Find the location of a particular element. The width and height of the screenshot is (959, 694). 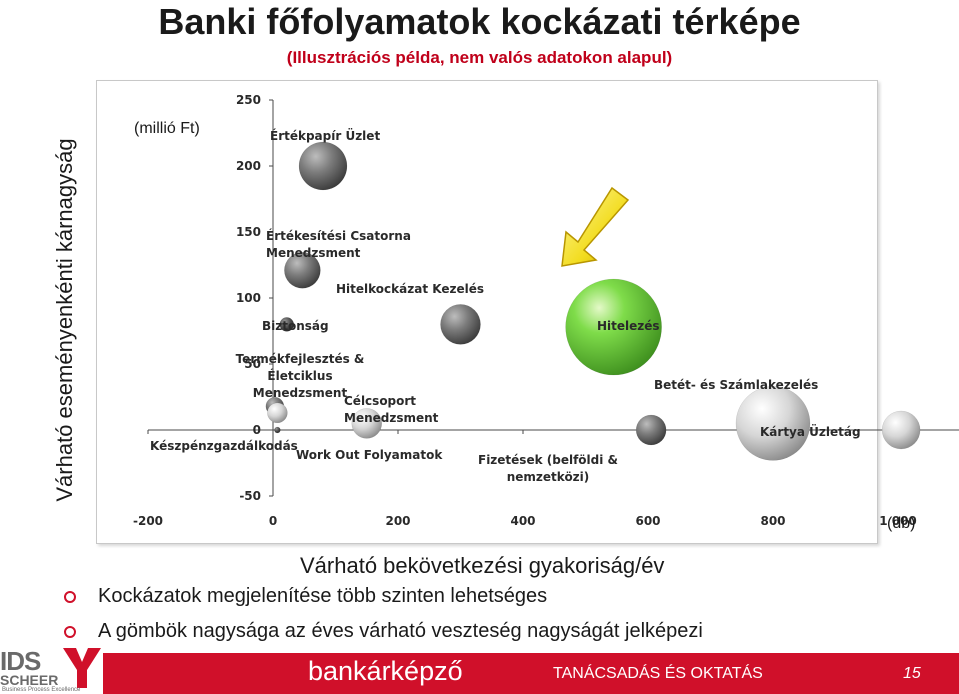

x-tick-label: 0 is located at coordinates (273, 521).